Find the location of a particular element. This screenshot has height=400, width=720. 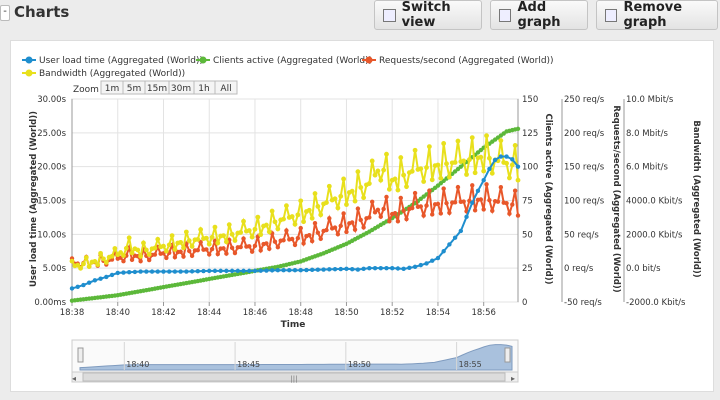

collapse-toggle: - is located at coordinates (5, 13).